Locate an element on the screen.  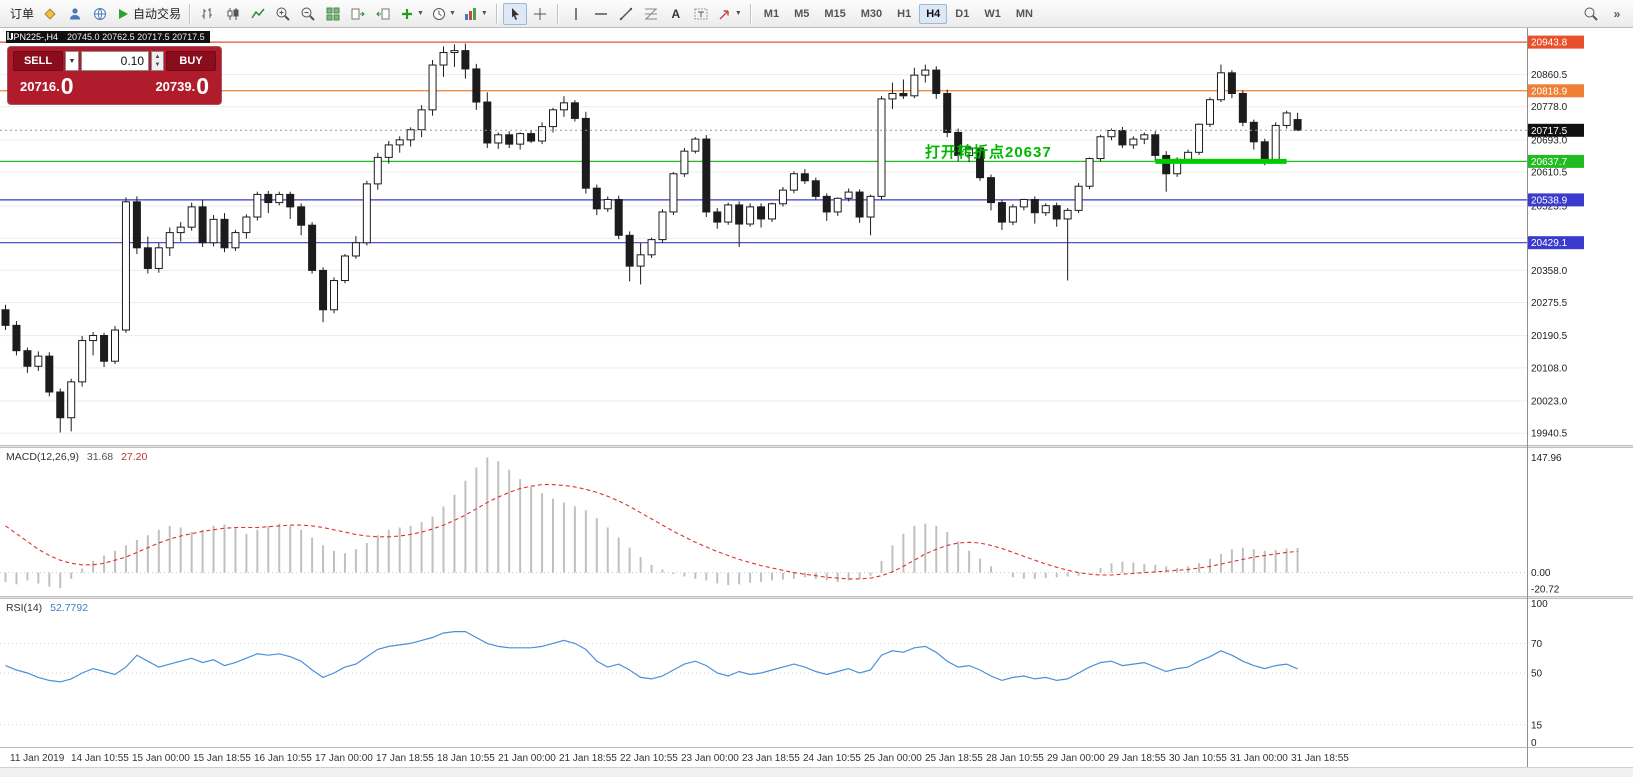
one-click-trading-widget: SELL ▼ 0.10 ▲ ▼ BUY 20716. 0 20739. 0 is located at coordinates (114, 75).